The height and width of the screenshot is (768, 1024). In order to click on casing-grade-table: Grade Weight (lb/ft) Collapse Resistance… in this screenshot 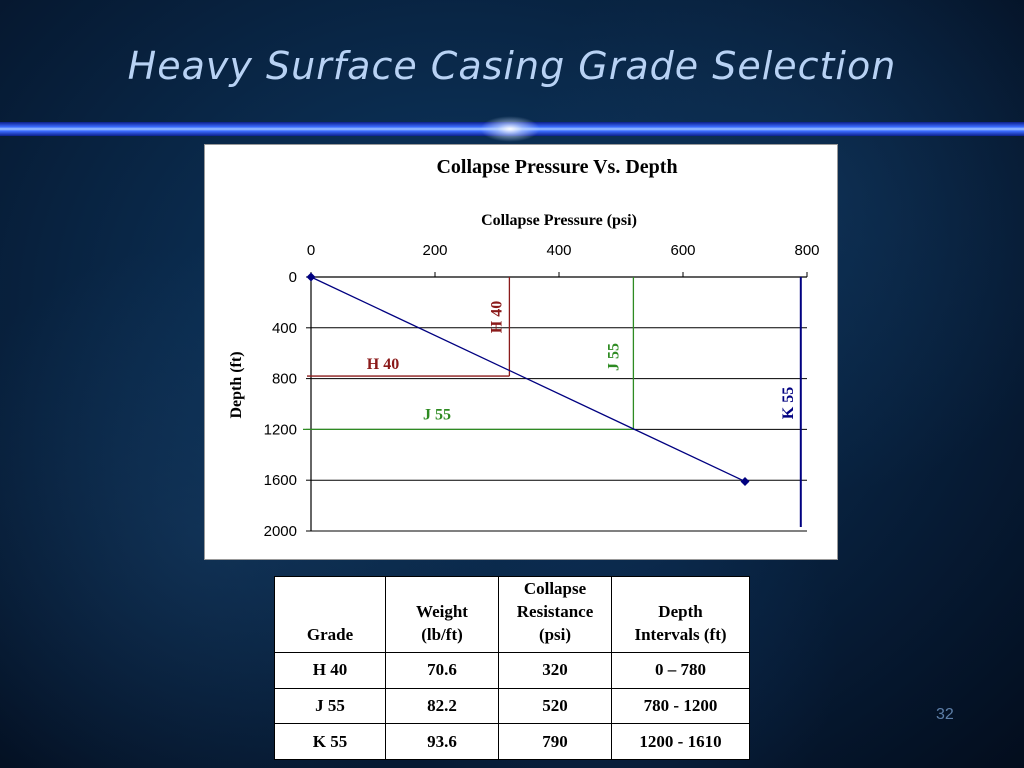, I will do `click(512, 668)`.